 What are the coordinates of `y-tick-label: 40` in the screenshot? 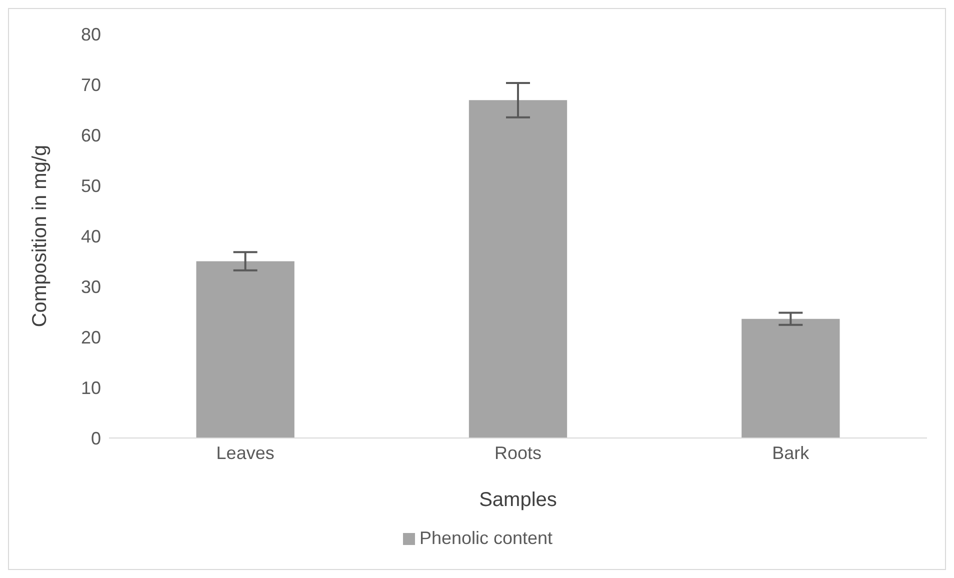 It's located at (90, 236).